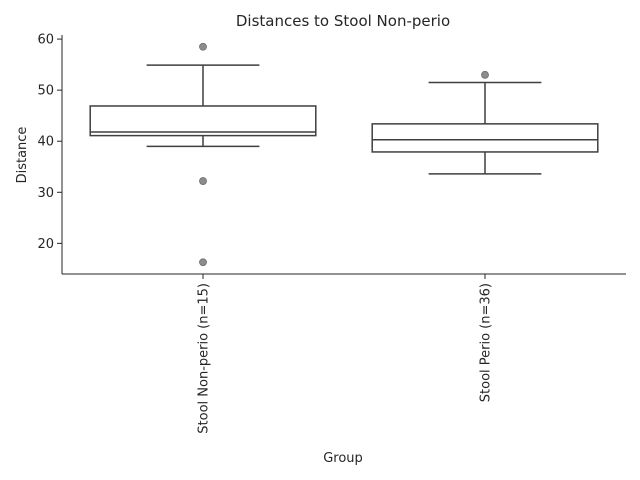 Image resolution: width=640 pixels, height=480 pixels. Describe the element at coordinates (343, 21) in the screenshot. I see `chart-title: Distances to Stool Non-perio` at that location.